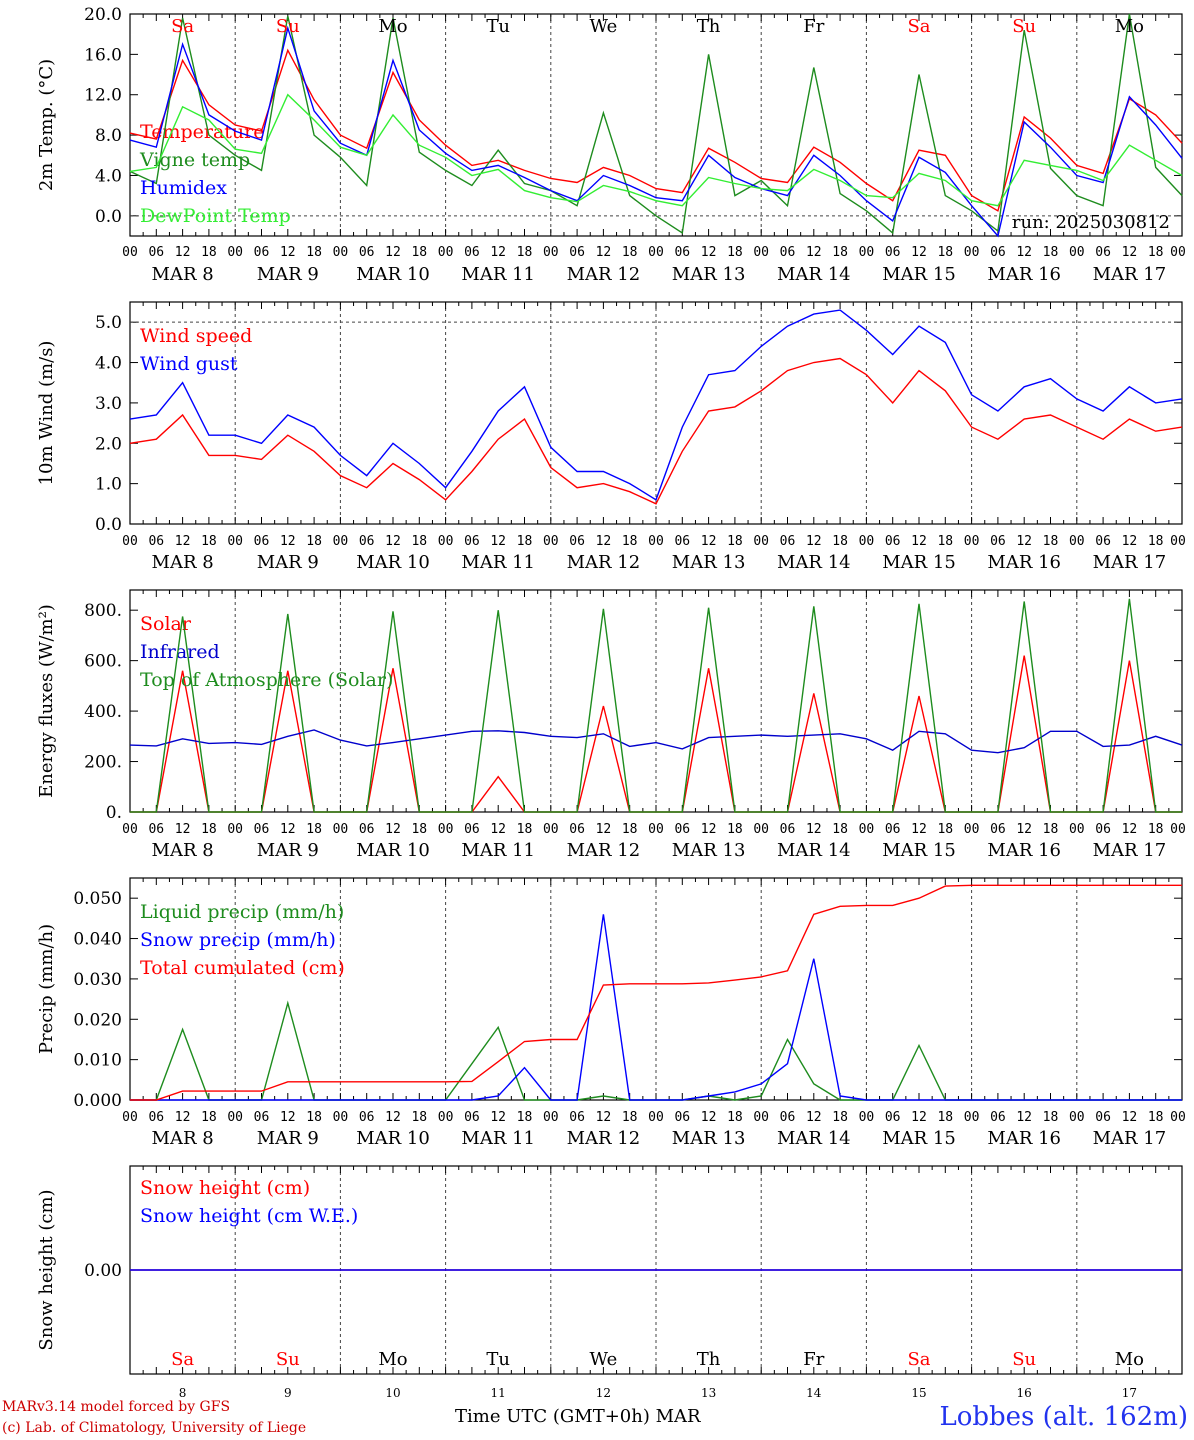 This screenshot has height=1440, width=1194. What do you see at coordinates (103, 96) in the screenshot?
I see `y-tick-label: 12.0` at bounding box center [103, 96].